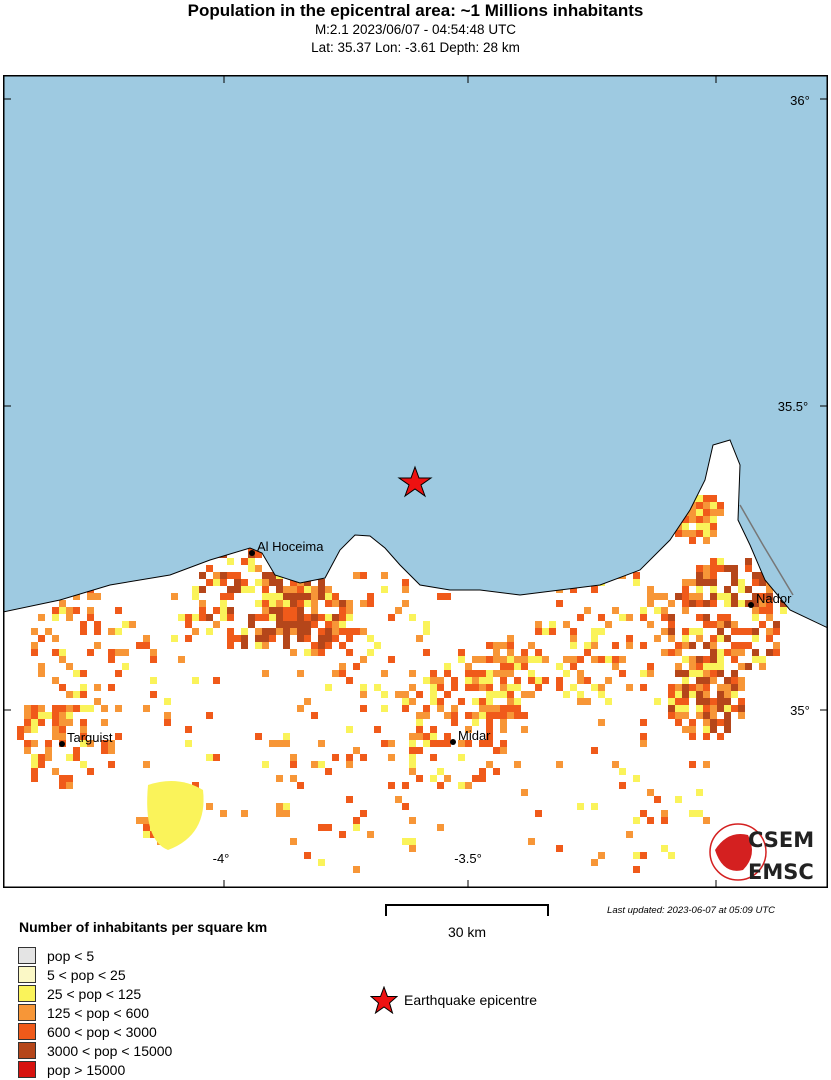 This screenshot has height=1080, width=831. What do you see at coordinates (793, 406) in the screenshot?
I see `lat-tick-35-5: 35.5°` at bounding box center [793, 406].